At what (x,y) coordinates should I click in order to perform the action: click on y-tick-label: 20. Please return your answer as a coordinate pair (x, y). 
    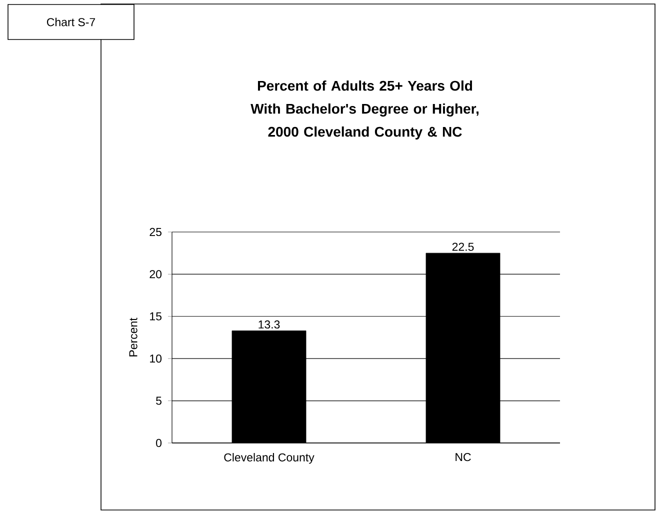
    Looking at the image, I should click on (156, 274).